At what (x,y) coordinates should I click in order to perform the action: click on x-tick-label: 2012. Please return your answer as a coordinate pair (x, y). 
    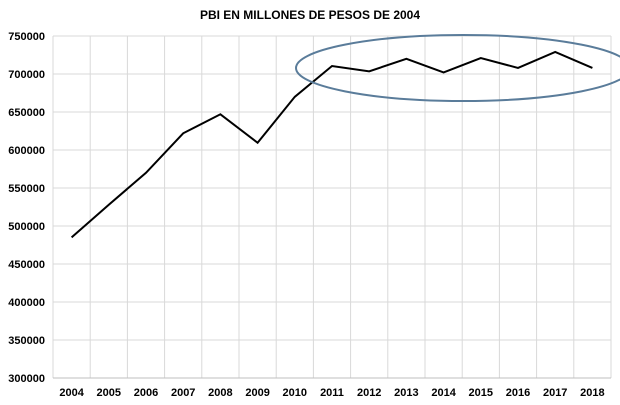
    Looking at the image, I should click on (369, 393).